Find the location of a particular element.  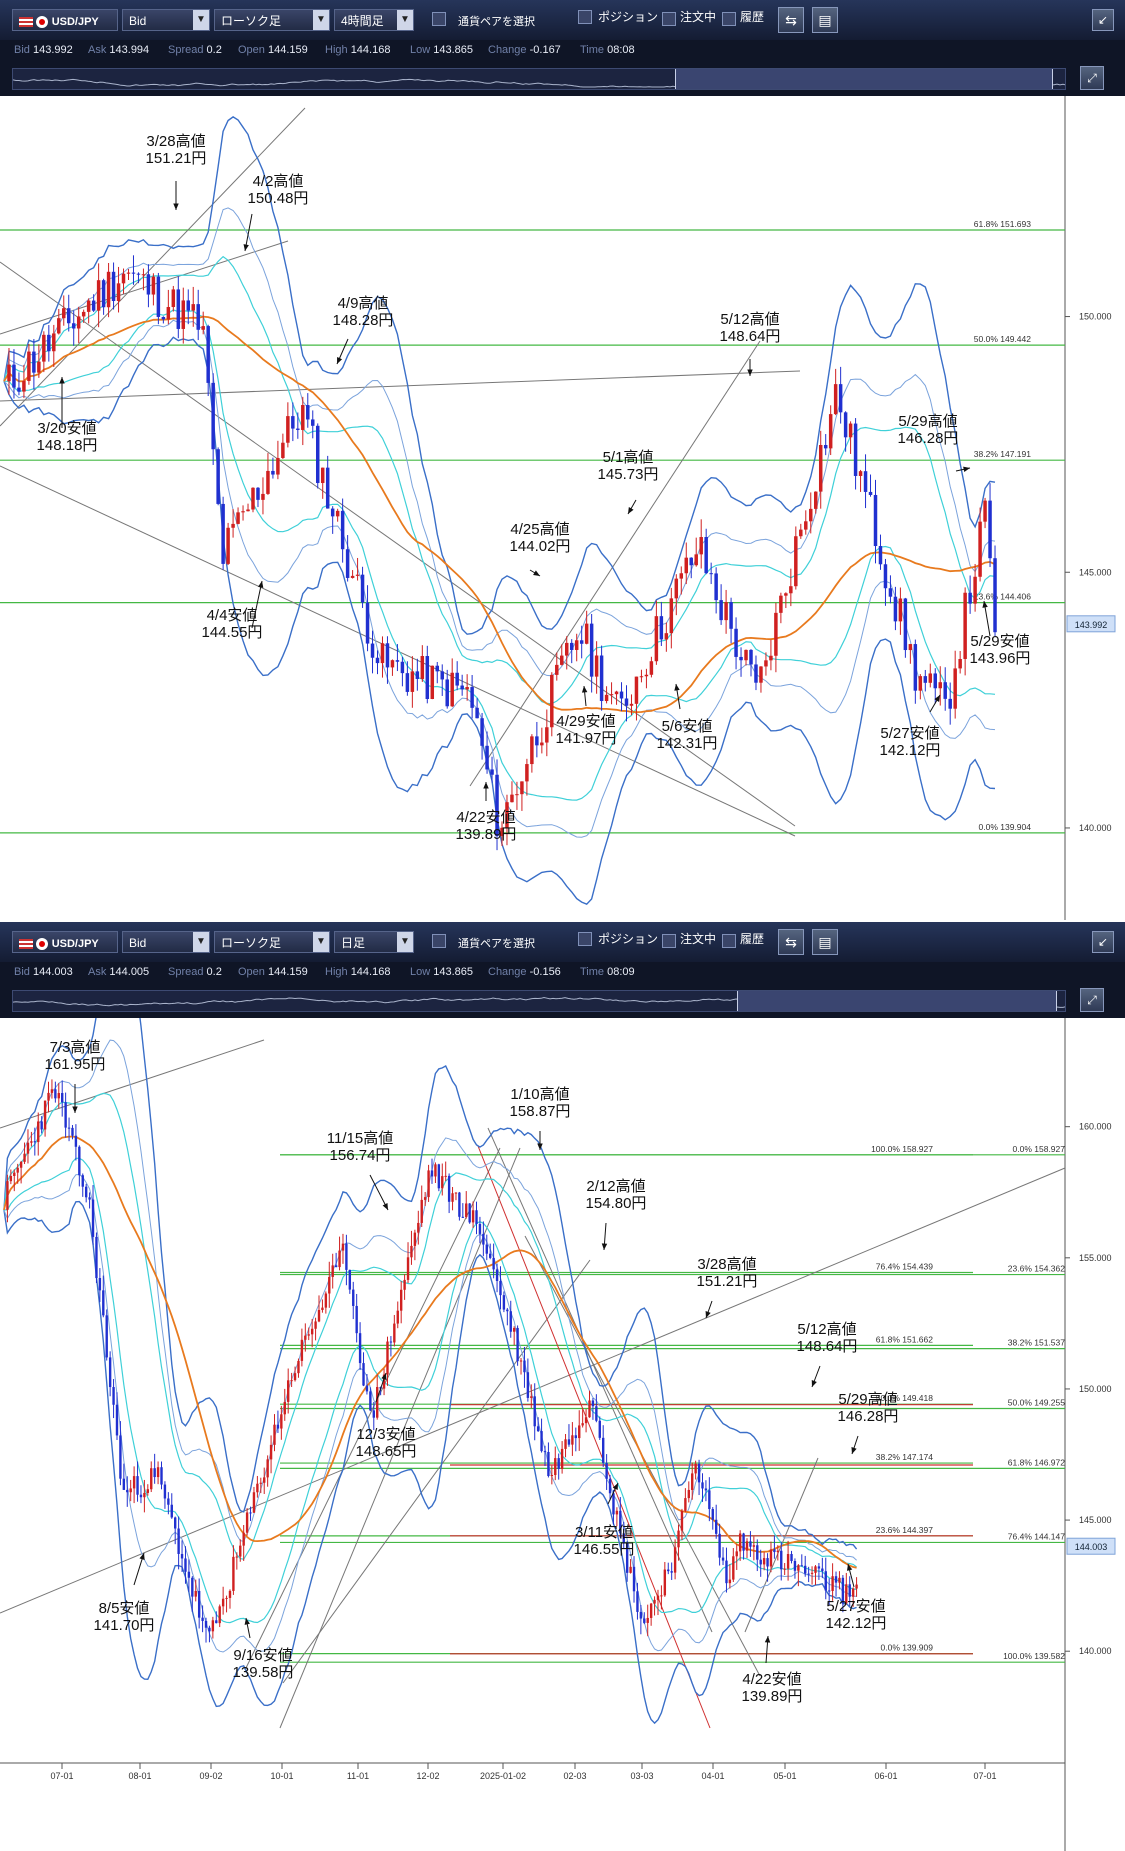

price-type-label: Bid is located at coordinates (138, 21).